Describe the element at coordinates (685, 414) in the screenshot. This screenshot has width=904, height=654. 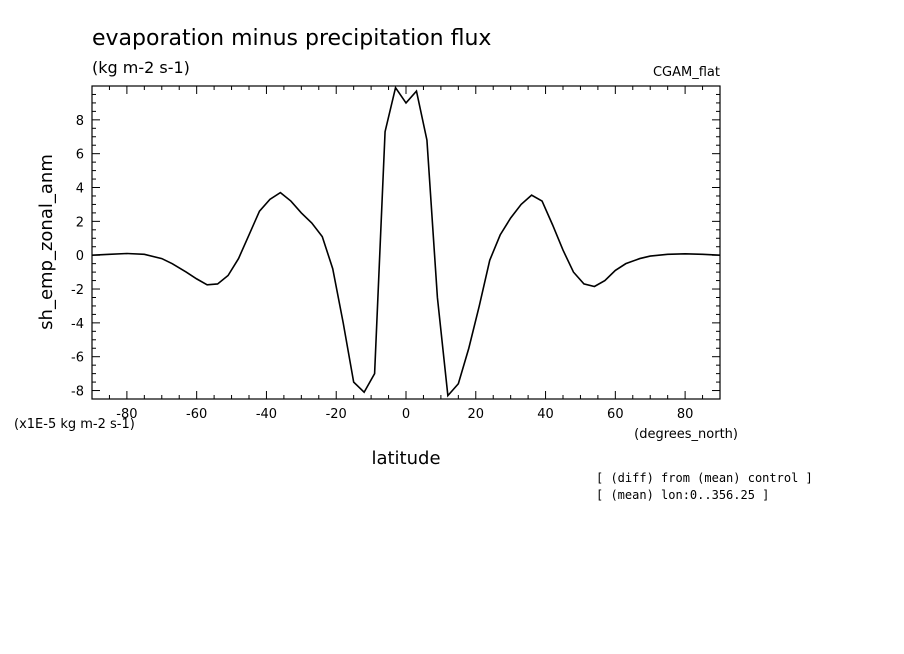
I see `x-tick-label: 80` at that location.